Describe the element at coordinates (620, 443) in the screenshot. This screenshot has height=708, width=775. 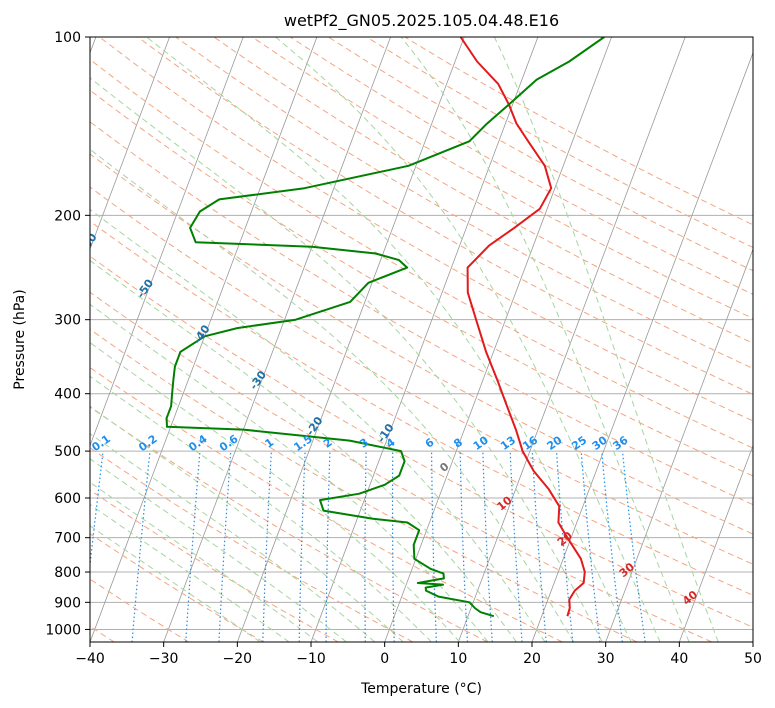
I see `mixing-ratio-label: 36` at that location.